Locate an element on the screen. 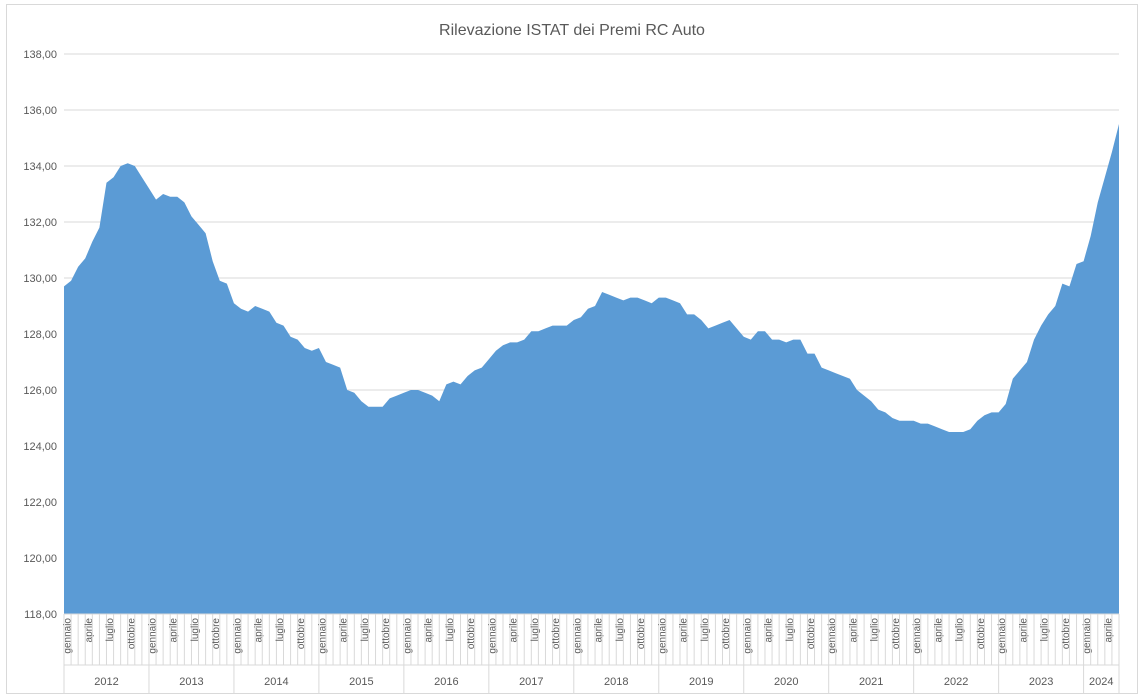 This screenshot has height=700, width=1146. y-tick-label: 132,00 is located at coordinates (40, 223).